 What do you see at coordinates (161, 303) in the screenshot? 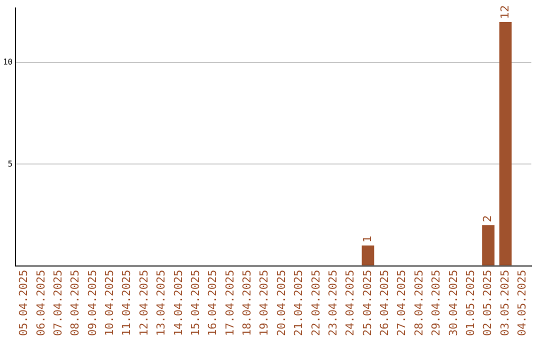
I see `x-tick-label: 13.04.2025` at bounding box center [161, 303].